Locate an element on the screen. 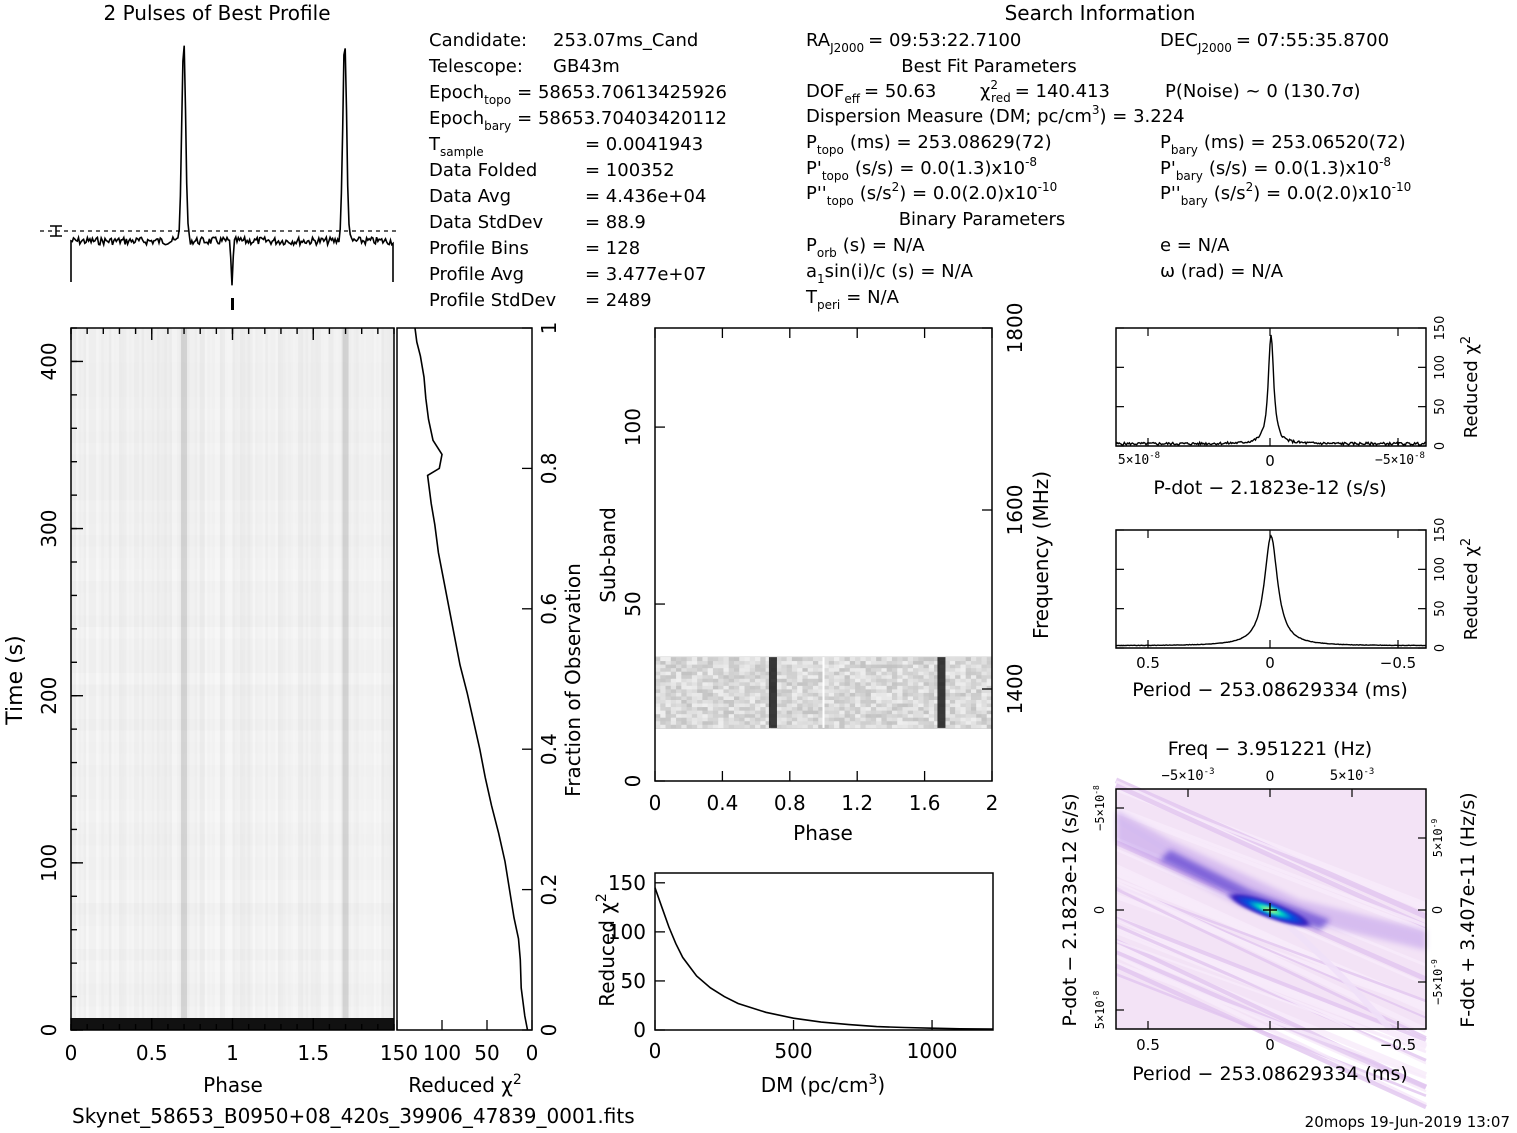 The height and width of the screenshot is (1133, 1517). info-row-value: 253.07ms_Cand is located at coordinates (625, 40).